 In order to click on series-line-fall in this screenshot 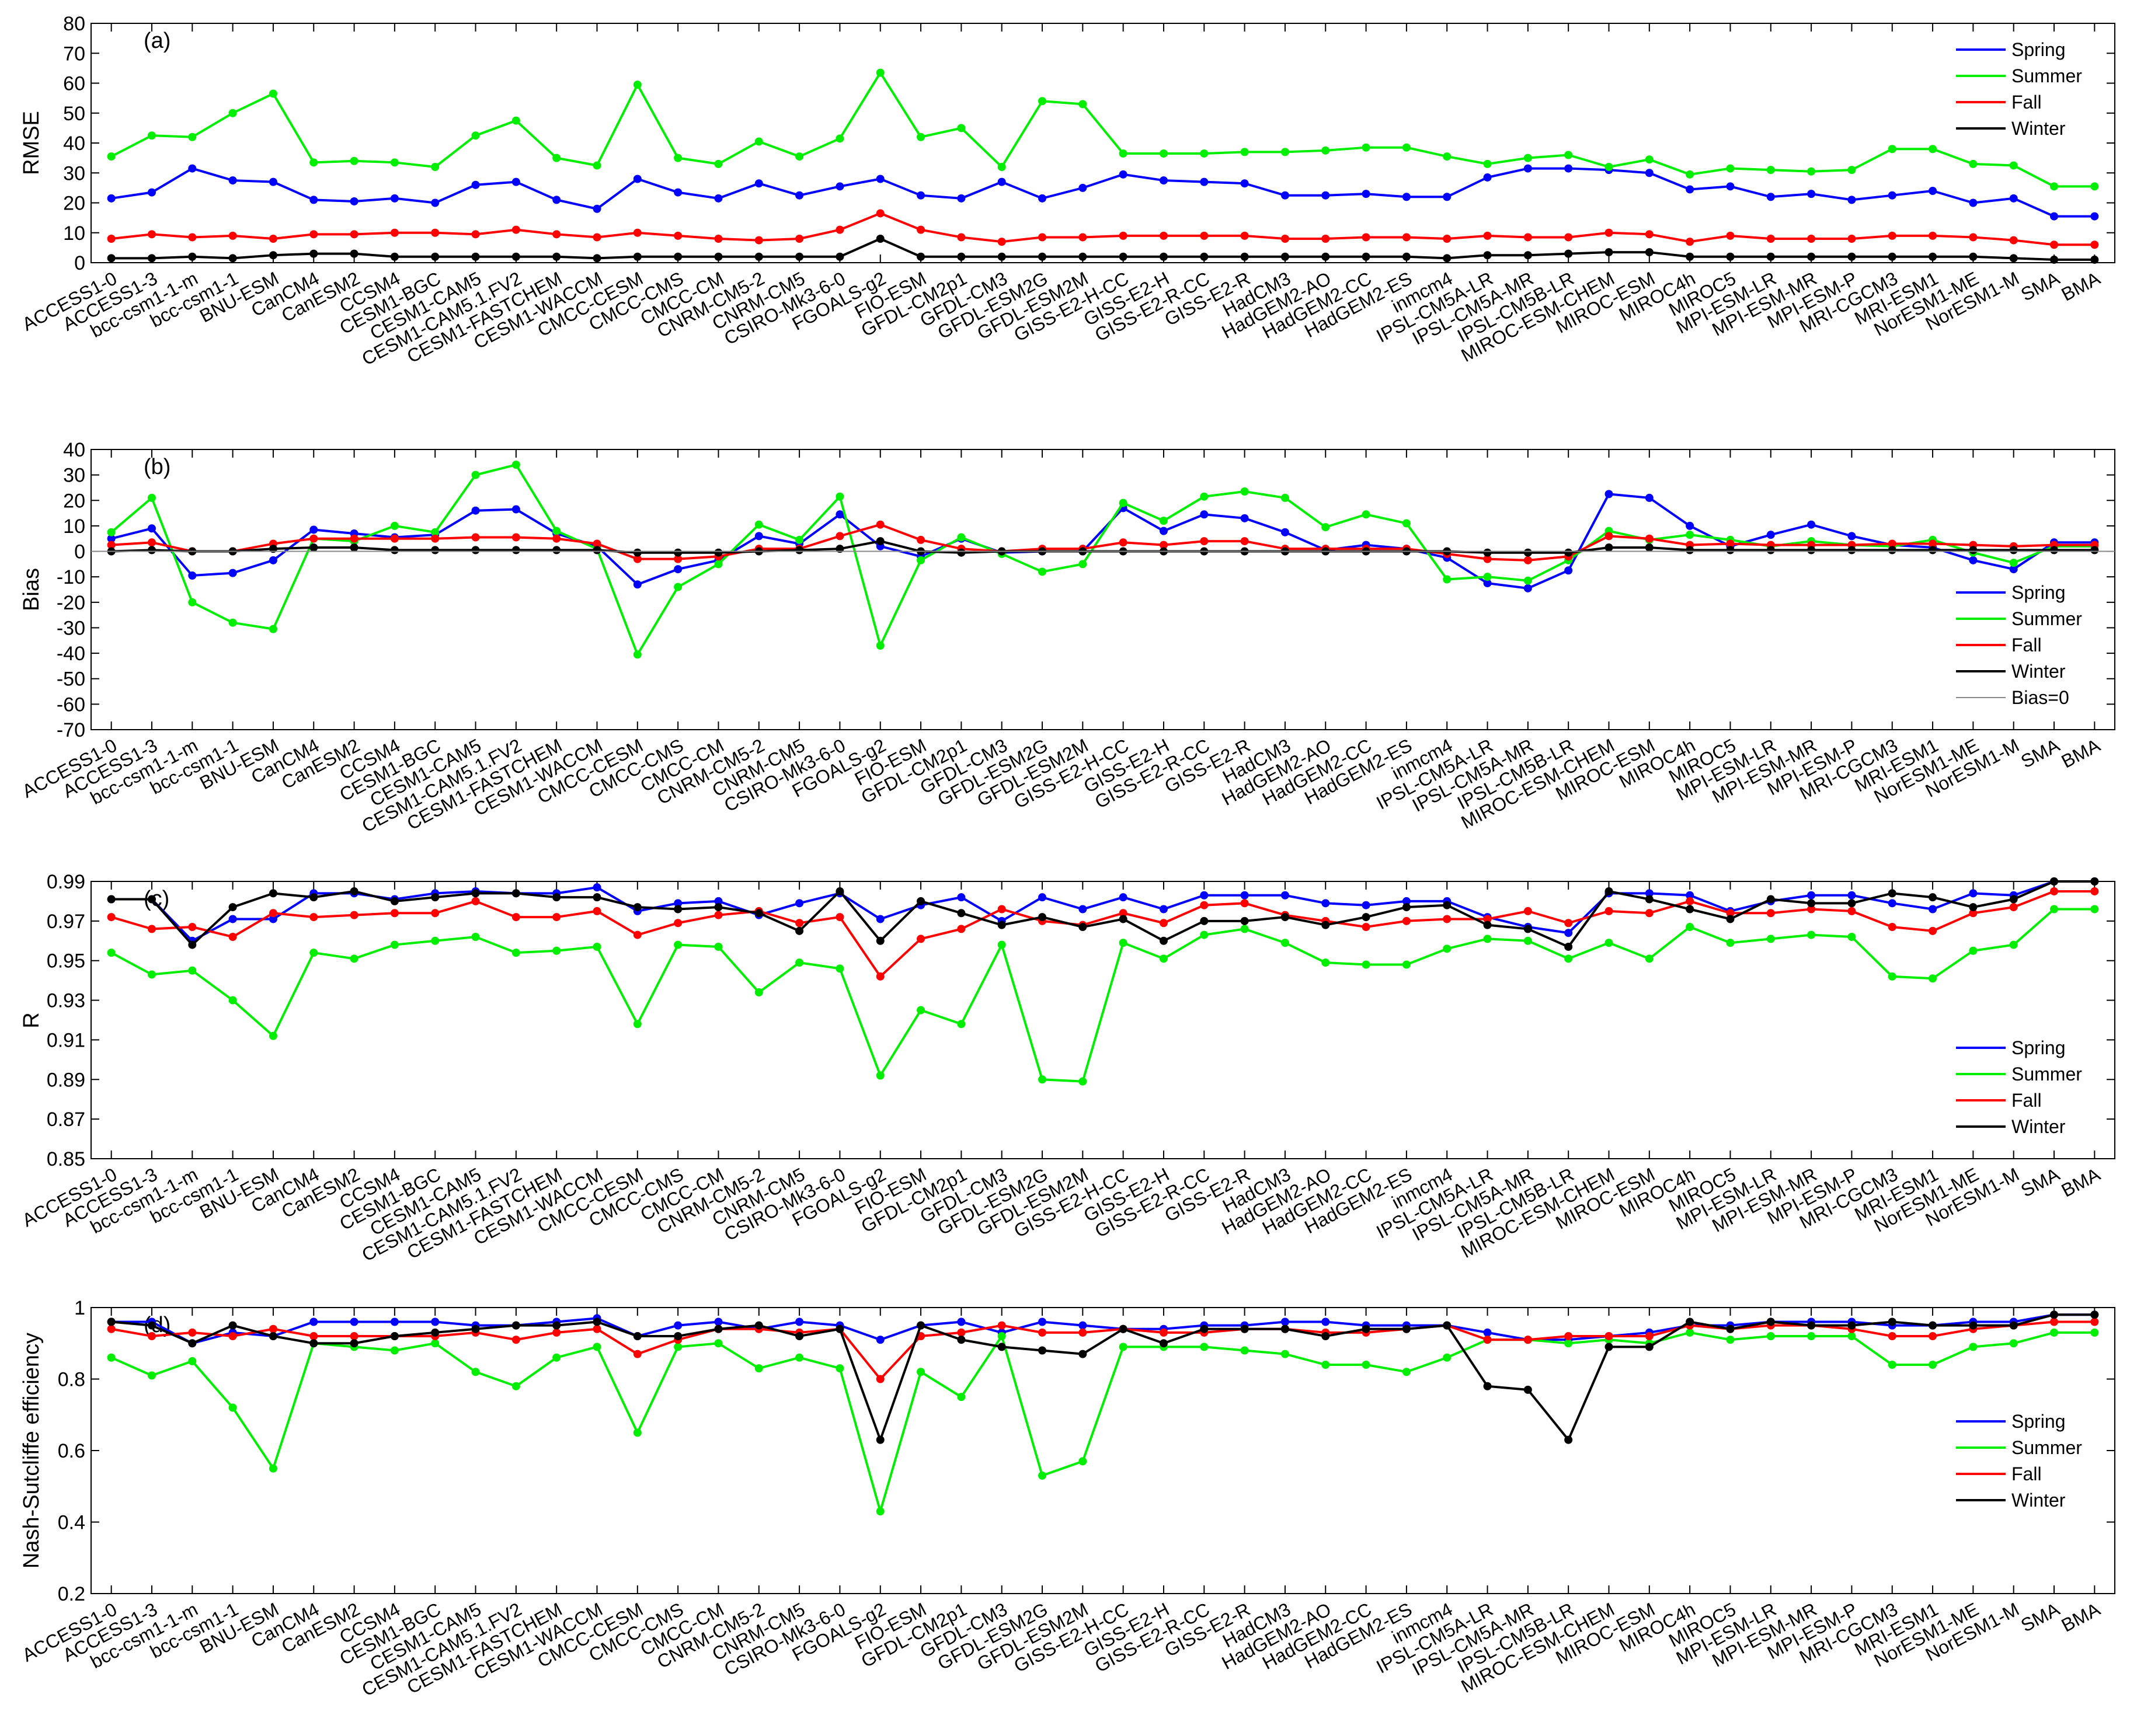, I will do `click(1103, 1350)`.